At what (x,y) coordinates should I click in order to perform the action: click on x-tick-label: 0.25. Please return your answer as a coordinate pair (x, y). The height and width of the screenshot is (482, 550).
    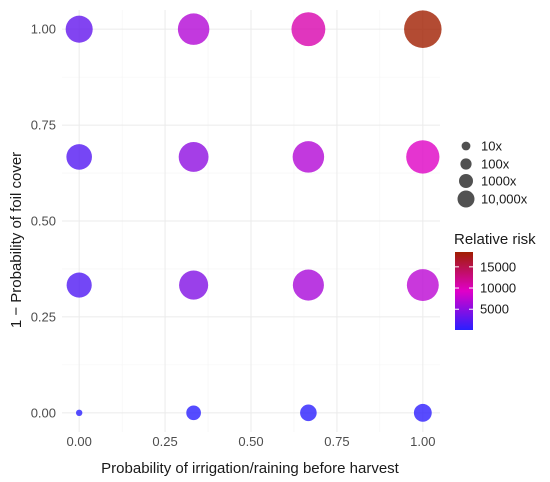
    Looking at the image, I should click on (164, 441).